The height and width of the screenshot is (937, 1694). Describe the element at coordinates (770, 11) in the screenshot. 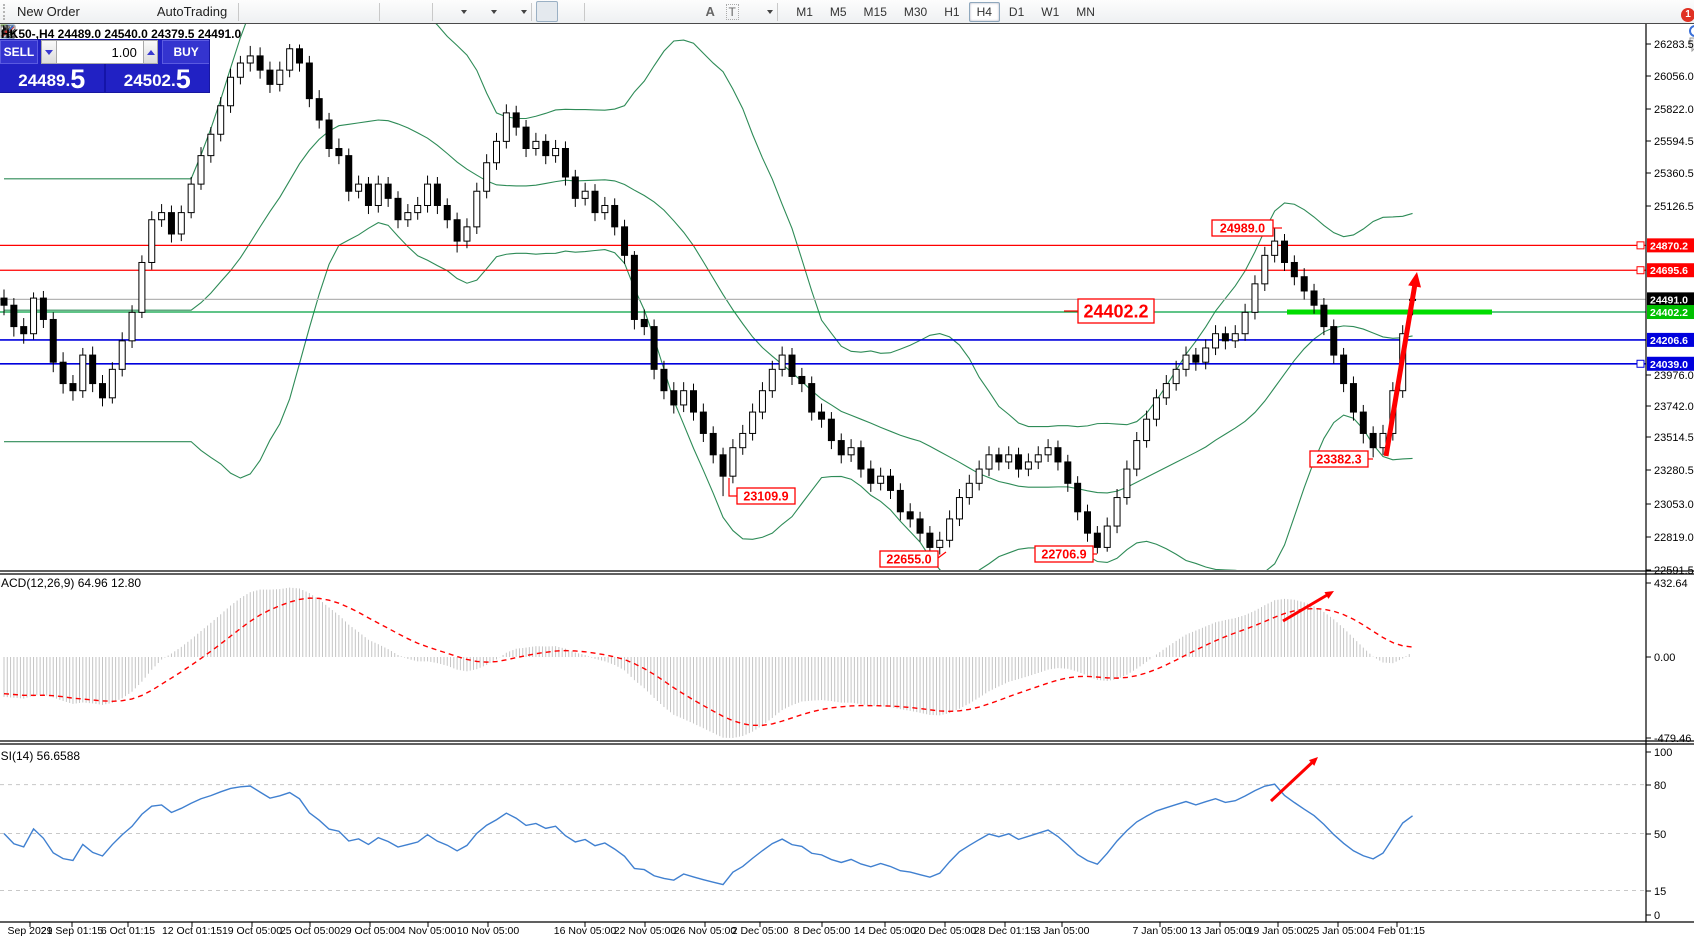

I see `arrows-dropdown-caret` at that location.